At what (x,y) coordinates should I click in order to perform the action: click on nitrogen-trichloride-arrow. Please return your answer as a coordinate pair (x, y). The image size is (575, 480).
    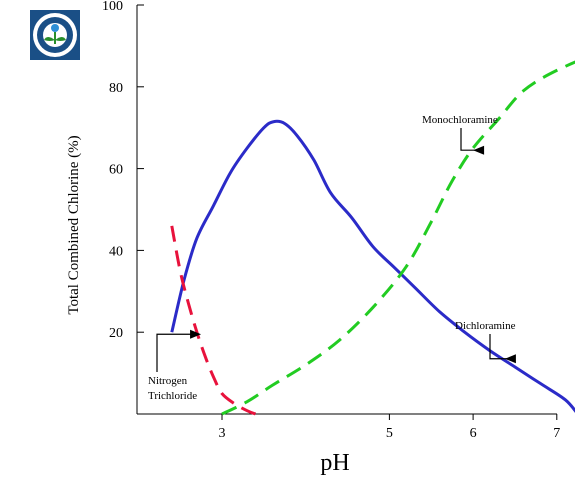
    Looking at the image, I should click on (174, 352).